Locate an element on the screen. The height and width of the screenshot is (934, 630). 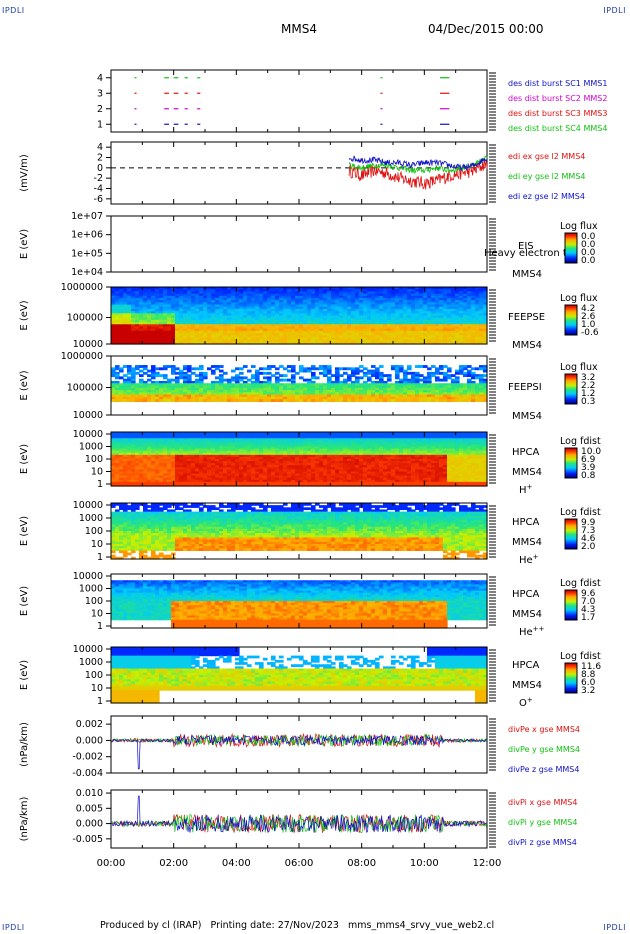
colorbar-tick-label: 1.2 is located at coordinates (588, 394).